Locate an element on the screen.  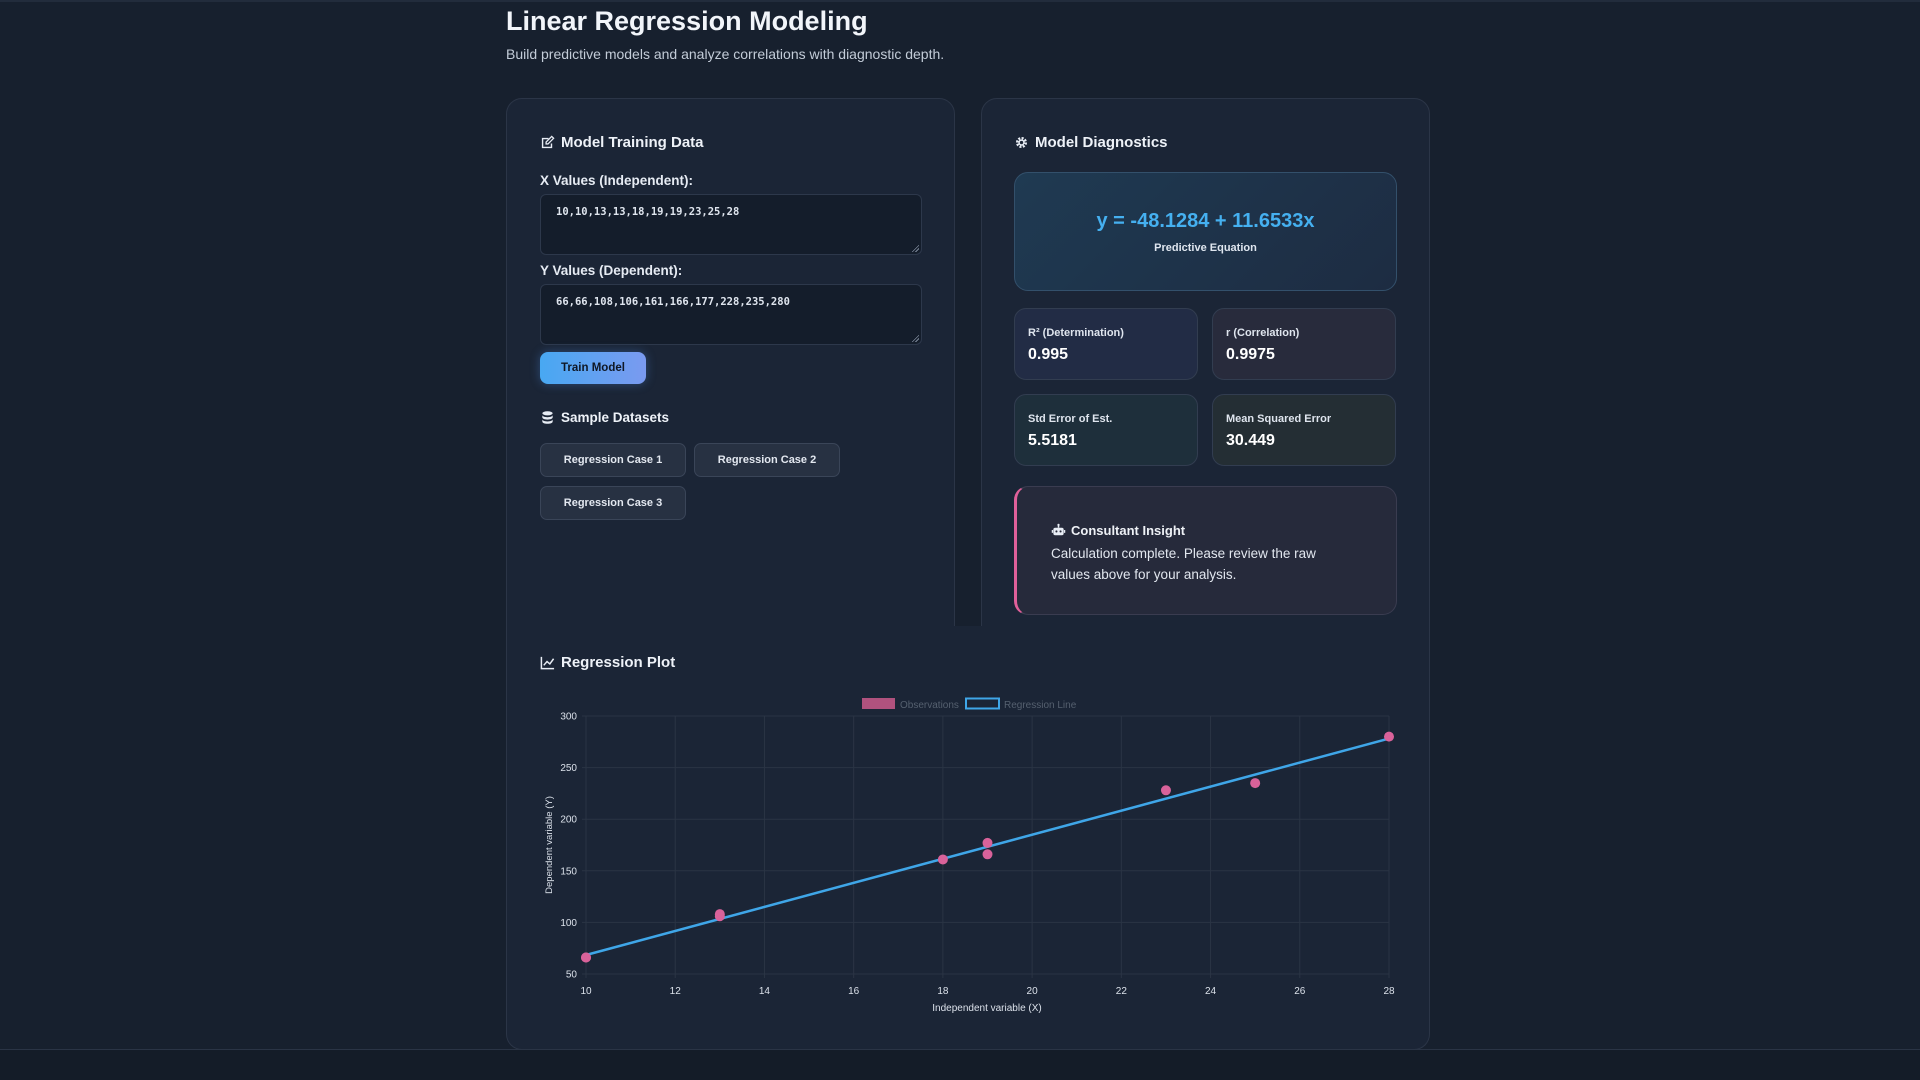
line-chart-icon is located at coordinates (547, 662).